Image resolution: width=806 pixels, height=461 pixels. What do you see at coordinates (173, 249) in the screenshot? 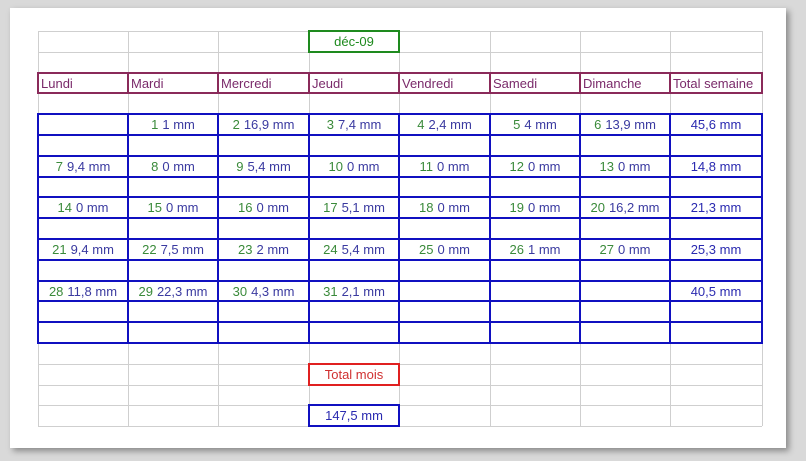
I see `day-cell: 22 7,5 mm` at bounding box center [173, 249].